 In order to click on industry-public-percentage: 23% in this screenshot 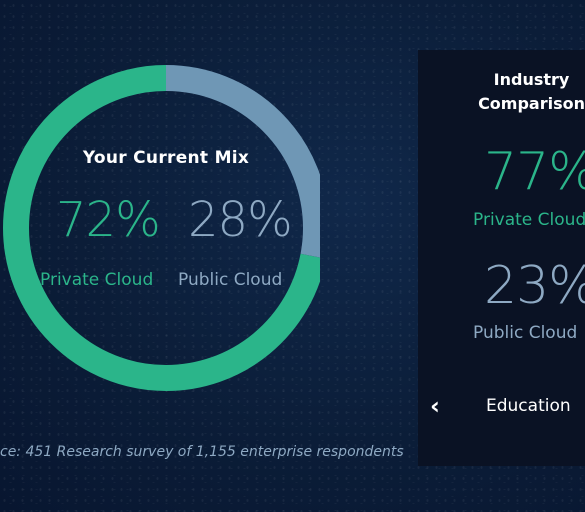, I will do `click(534, 286)`.